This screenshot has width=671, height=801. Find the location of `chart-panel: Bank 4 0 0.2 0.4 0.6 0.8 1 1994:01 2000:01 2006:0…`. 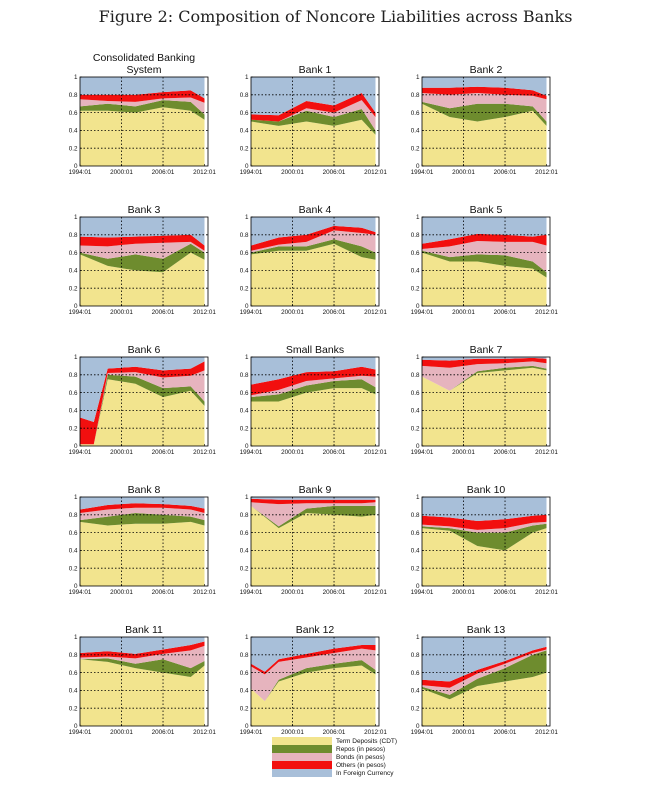

chart-panel: Bank 4 0 0.2 0.4 0.6 0.8 1 1994:01 2000:01 2006:0… is located at coordinates (314, 260).